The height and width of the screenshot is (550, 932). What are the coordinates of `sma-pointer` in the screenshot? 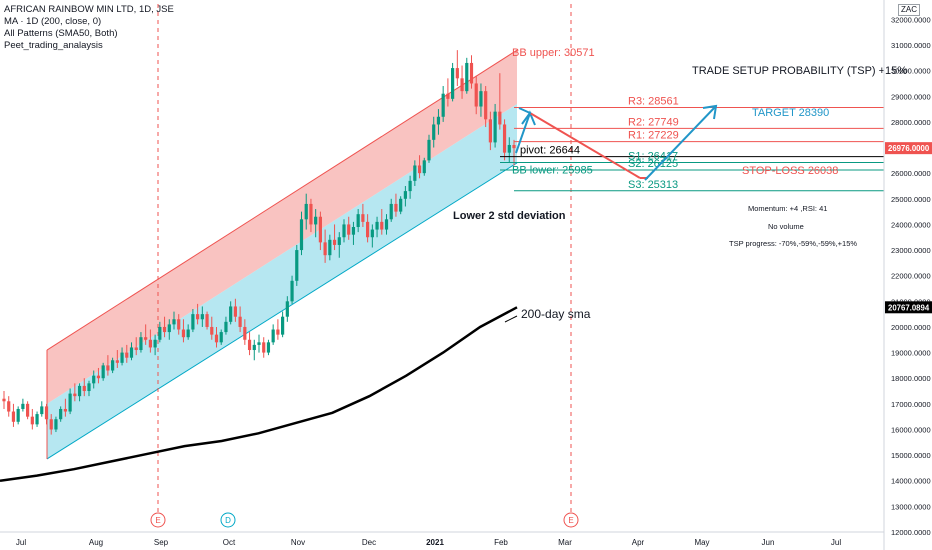 It's located at (511, 319).